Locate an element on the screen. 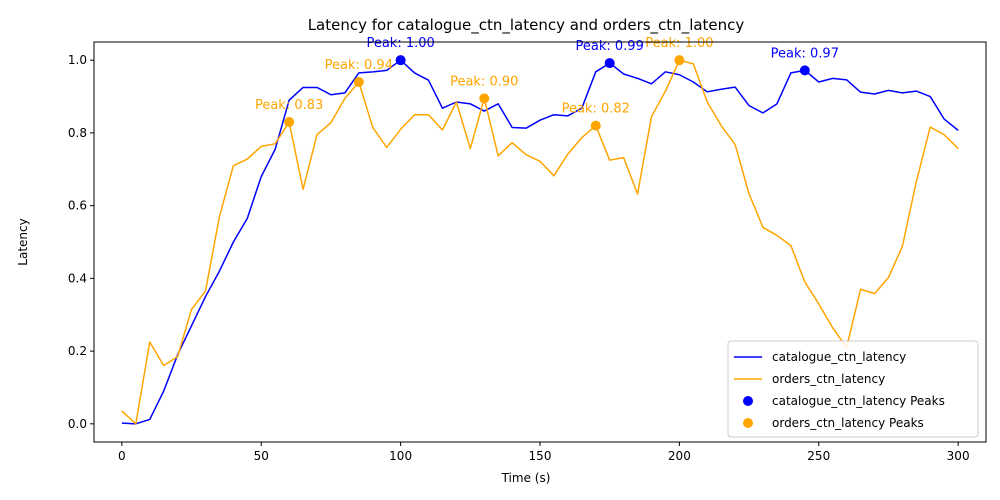 The height and width of the screenshot is (500, 1000). peak-label-catalogue_ctn_latency-2: Peak: 0.97 is located at coordinates (805, 53).